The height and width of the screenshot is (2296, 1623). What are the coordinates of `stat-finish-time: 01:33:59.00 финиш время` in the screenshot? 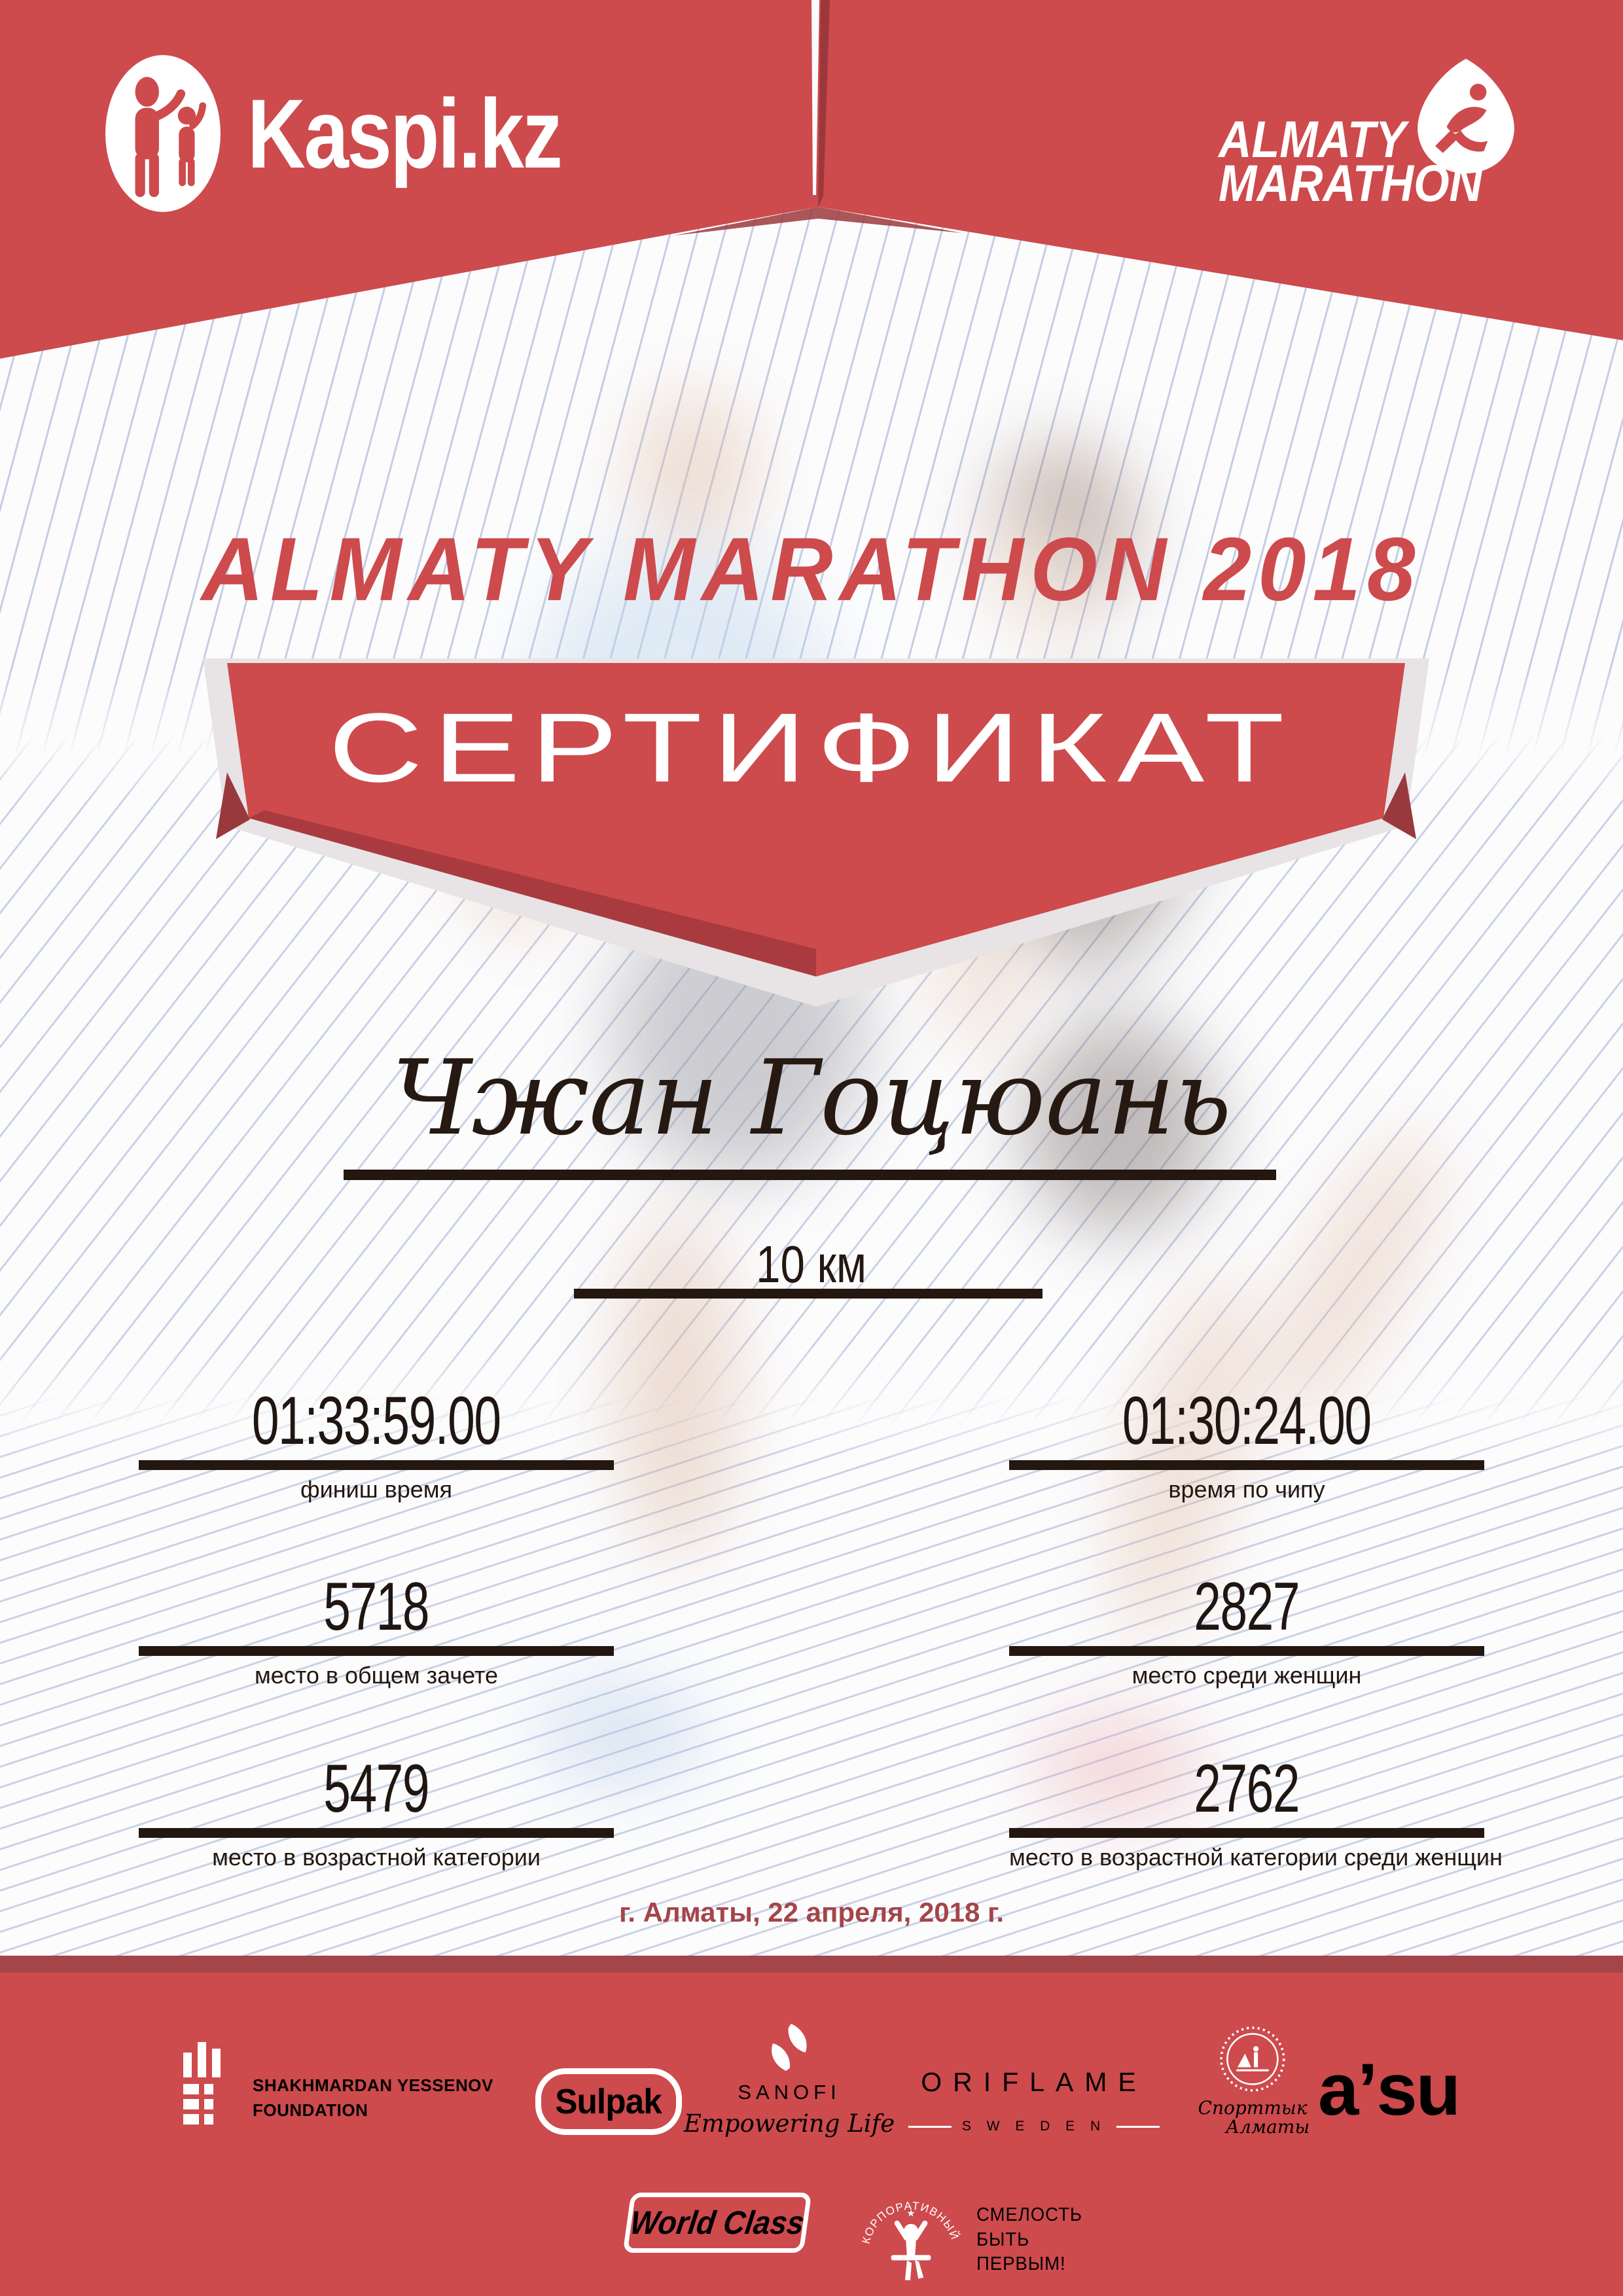 It's located at (376, 1442).